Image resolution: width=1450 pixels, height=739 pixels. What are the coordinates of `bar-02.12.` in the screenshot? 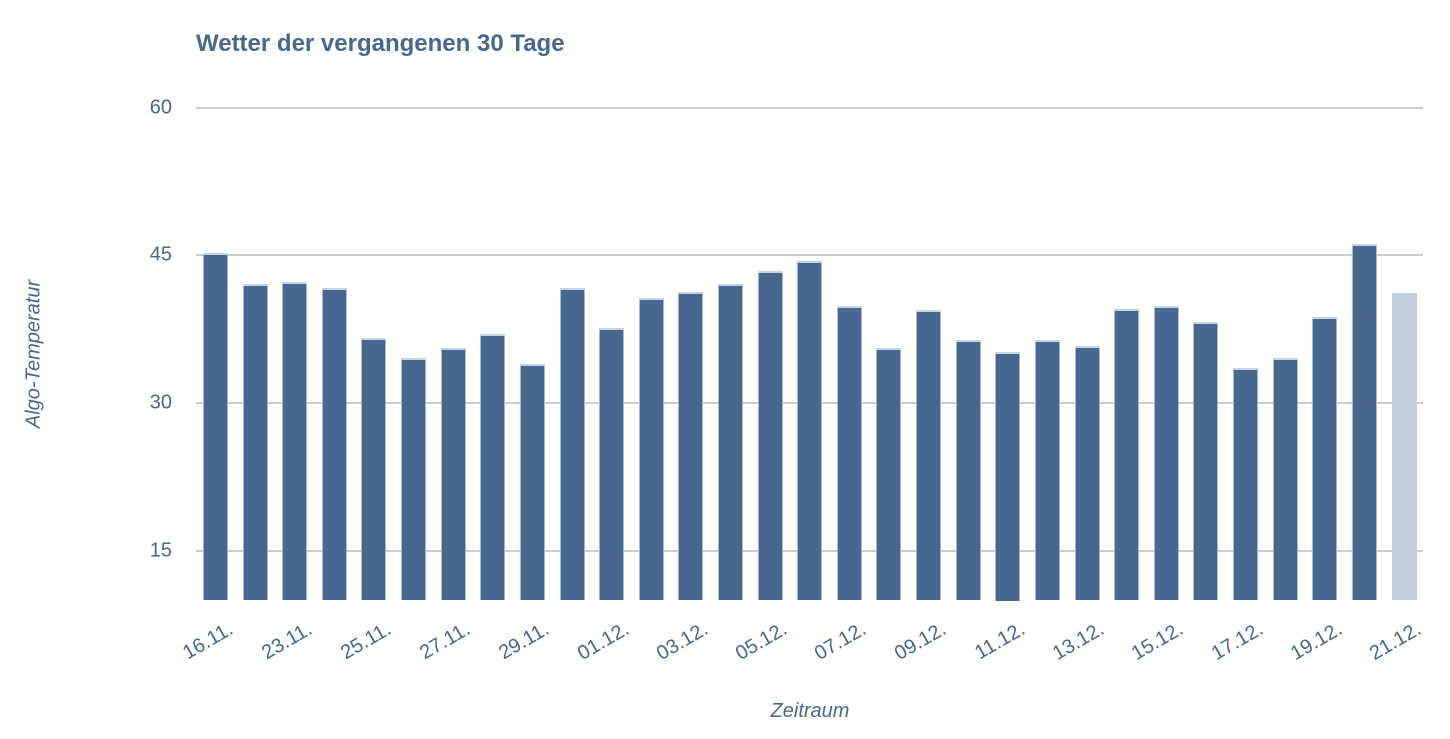 It's located at (651, 449).